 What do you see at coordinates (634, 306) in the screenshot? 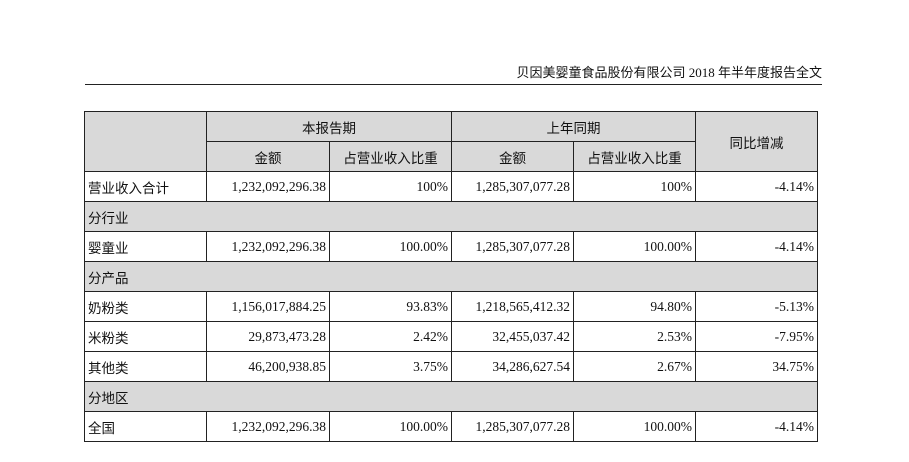
I see `cell-value: 94.80%` at bounding box center [634, 306].